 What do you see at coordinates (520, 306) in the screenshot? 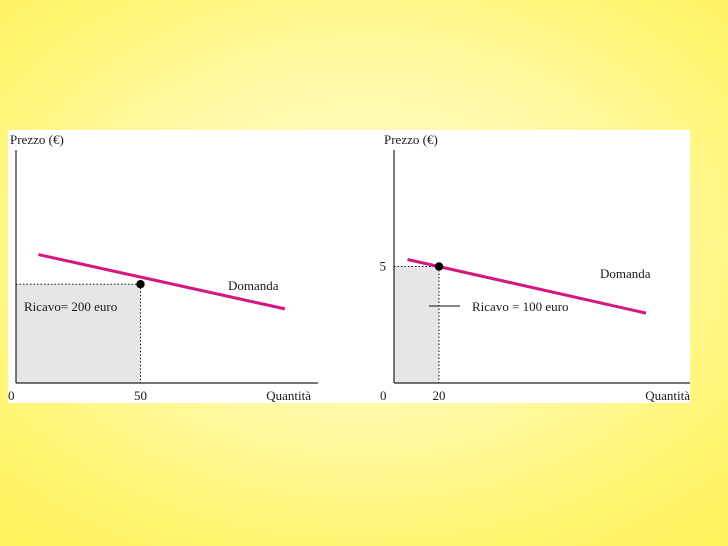
I see `revenue-annotation: Ricavo = 100 euro` at bounding box center [520, 306].